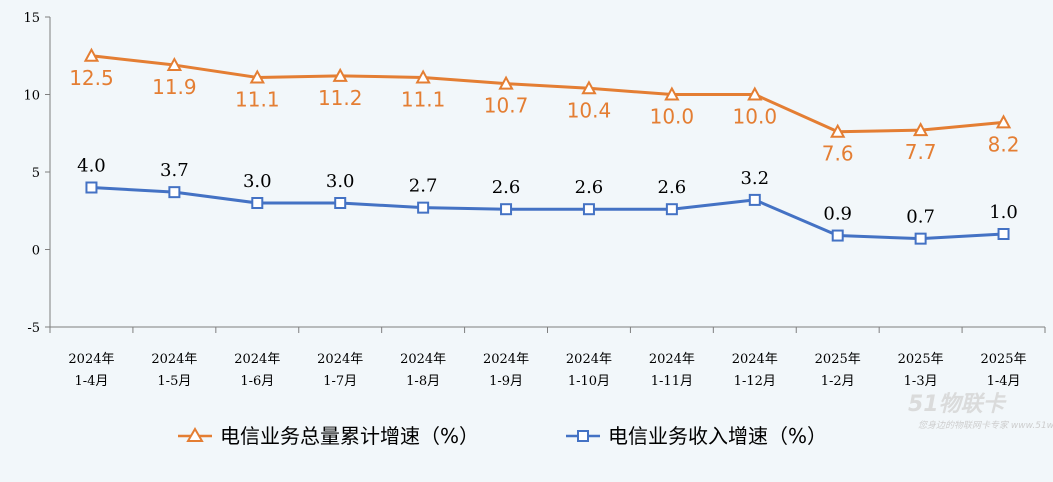  Describe the element at coordinates (257, 381) in the screenshot. I see `x-tick-label-period: 1-6月` at that location.